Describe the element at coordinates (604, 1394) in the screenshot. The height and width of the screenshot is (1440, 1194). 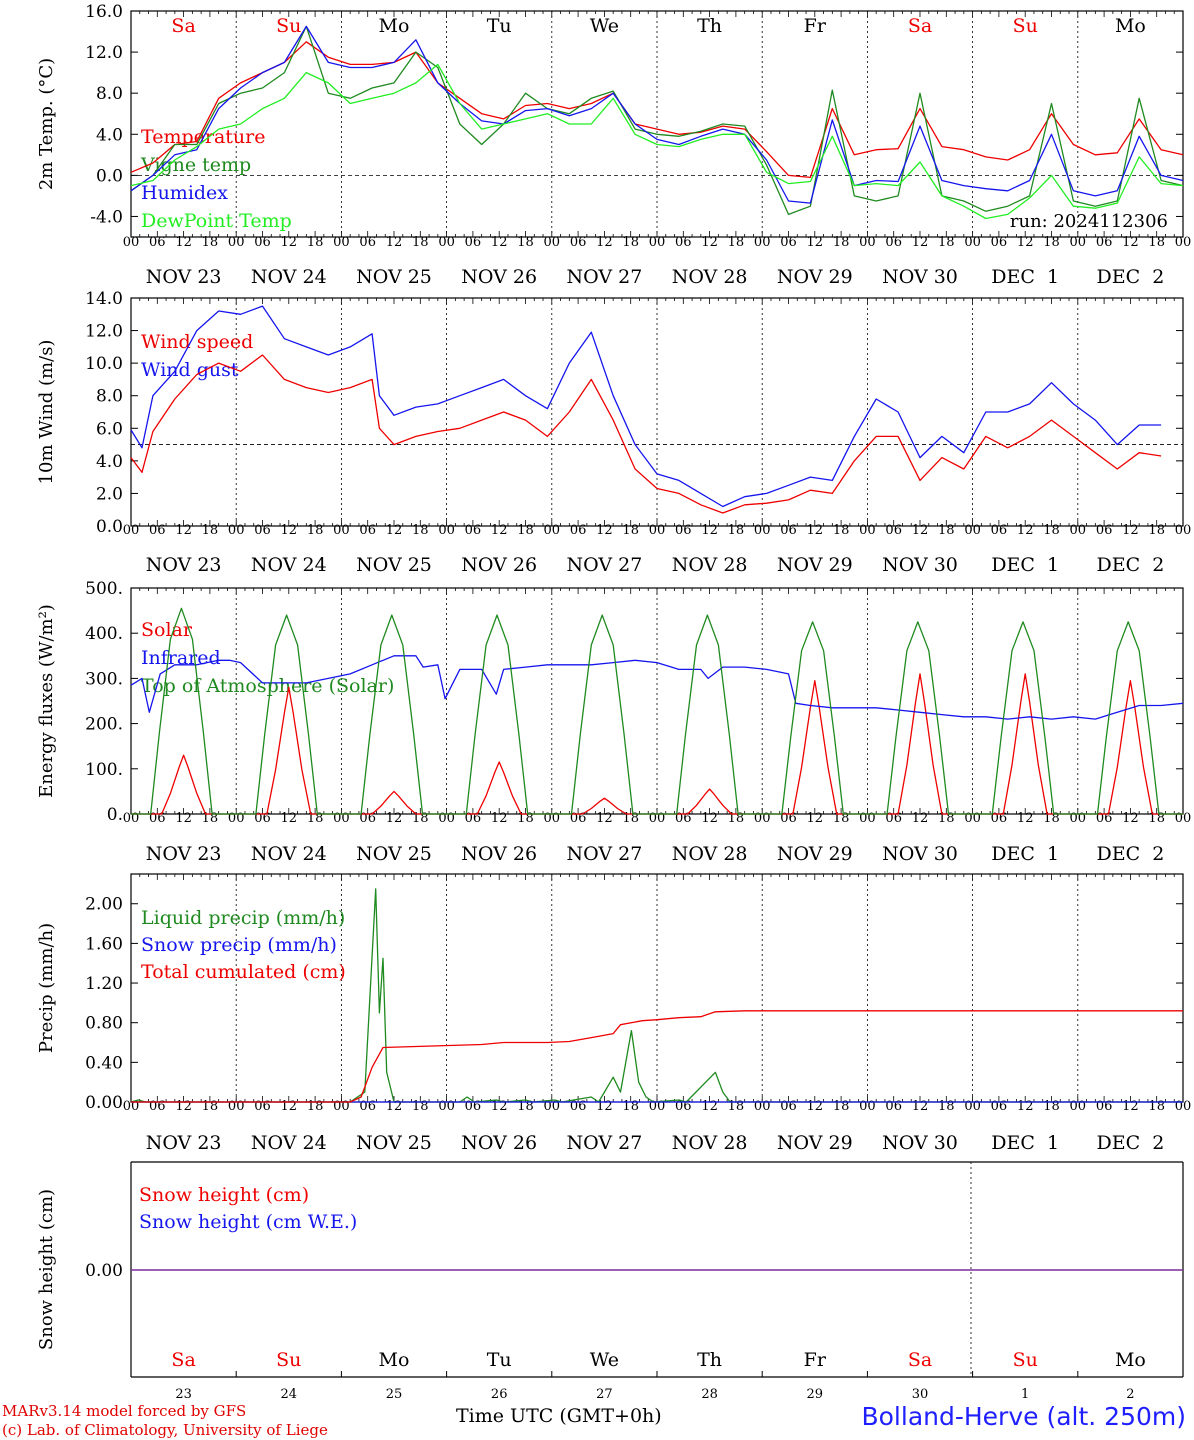
I see `day-number: 27` at that location.